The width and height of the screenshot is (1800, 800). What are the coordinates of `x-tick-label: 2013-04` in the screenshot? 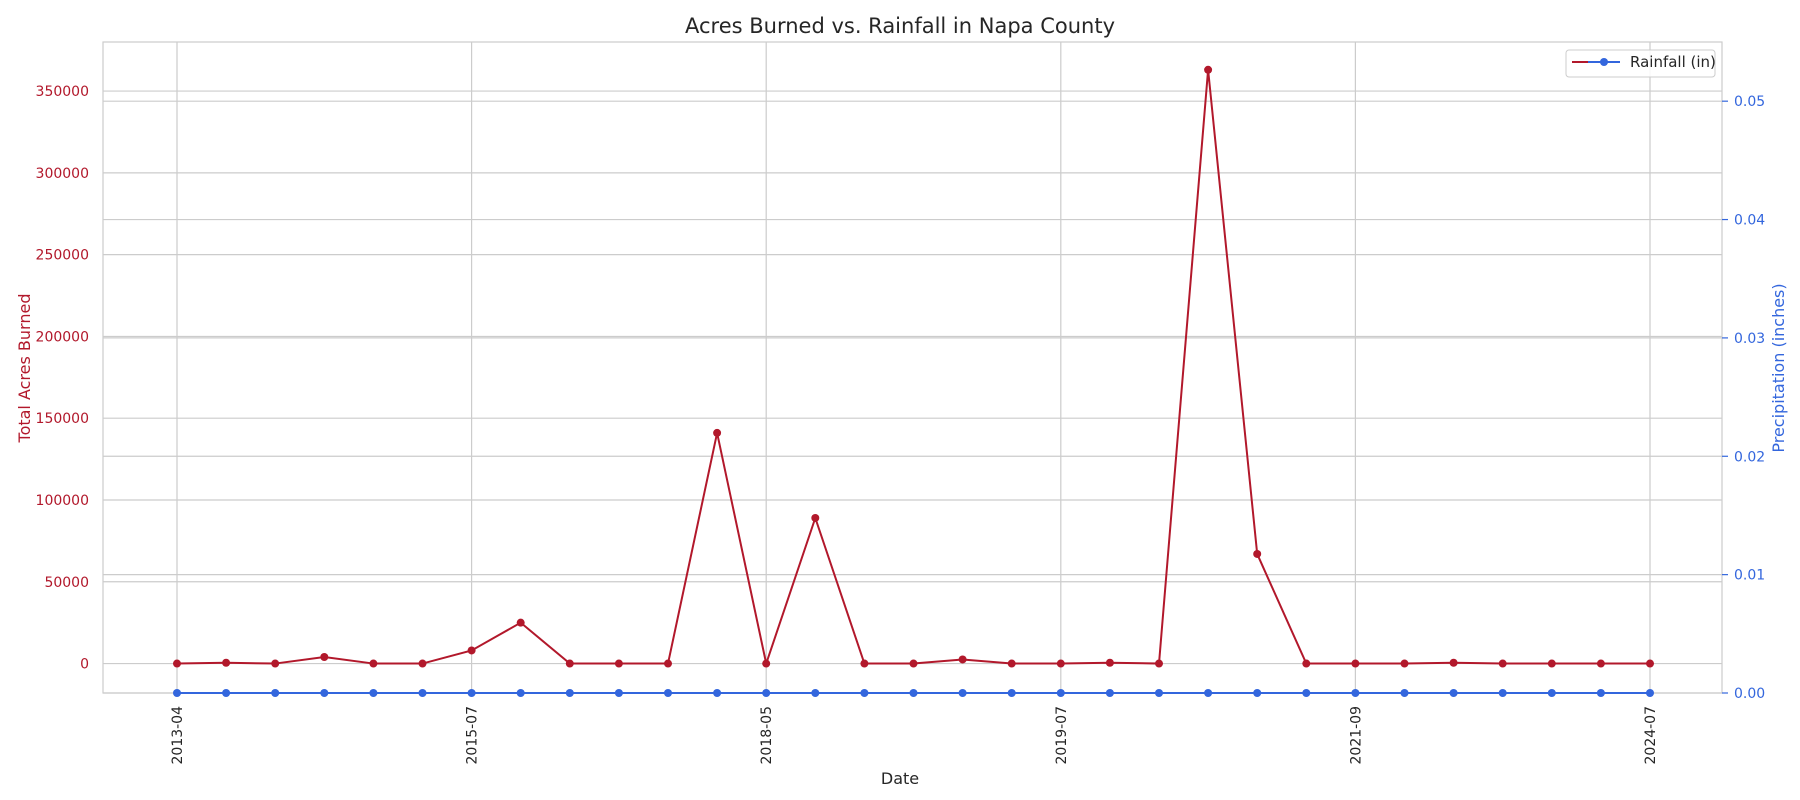 It's located at (178, 735).